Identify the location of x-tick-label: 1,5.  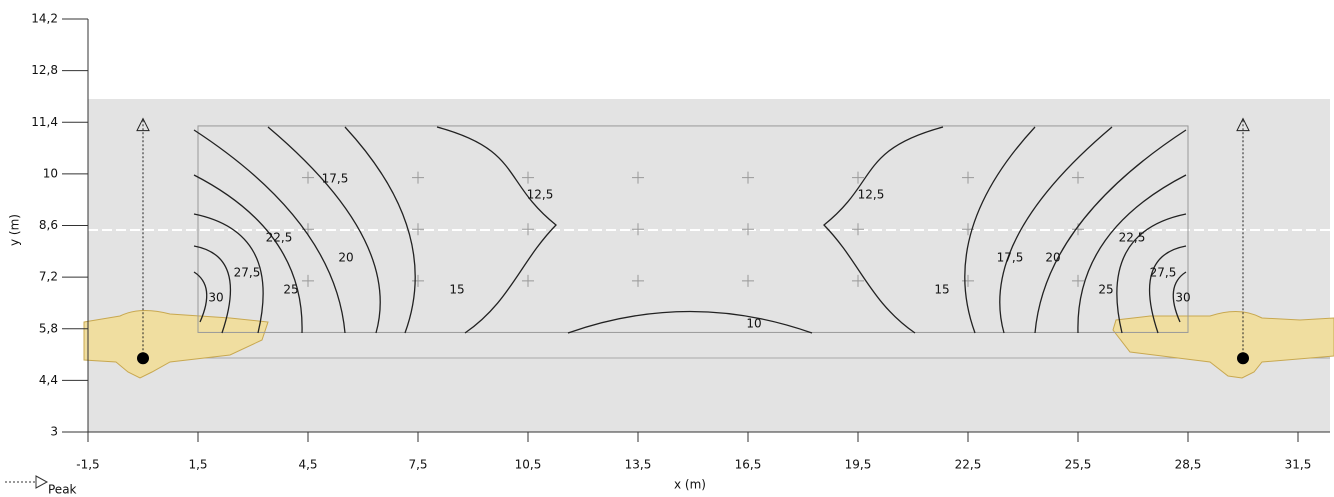
(197, 465).